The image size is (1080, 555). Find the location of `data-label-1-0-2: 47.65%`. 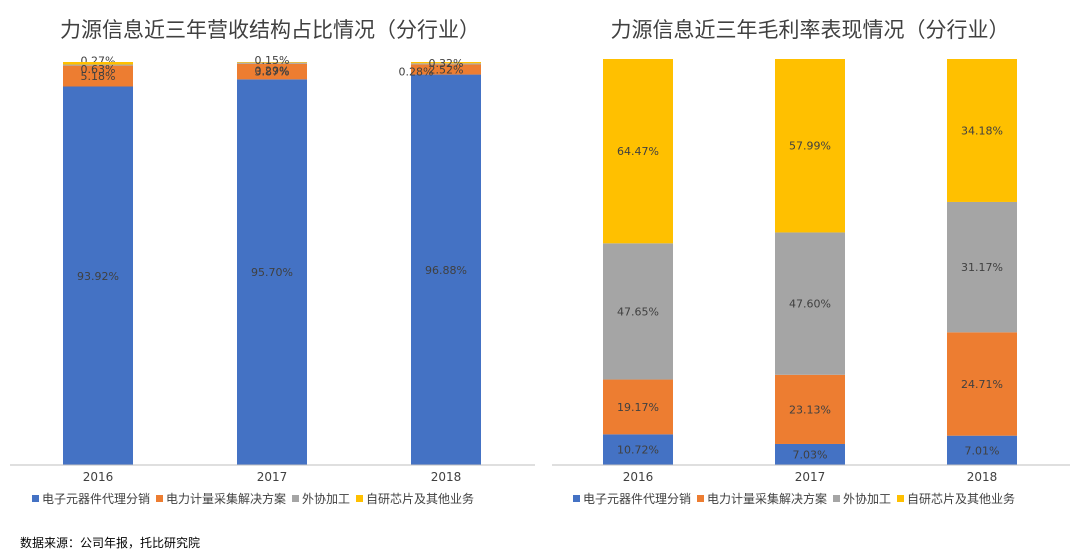

data-label-1-0-2: 47.65% is located at coordinates (638, 311).